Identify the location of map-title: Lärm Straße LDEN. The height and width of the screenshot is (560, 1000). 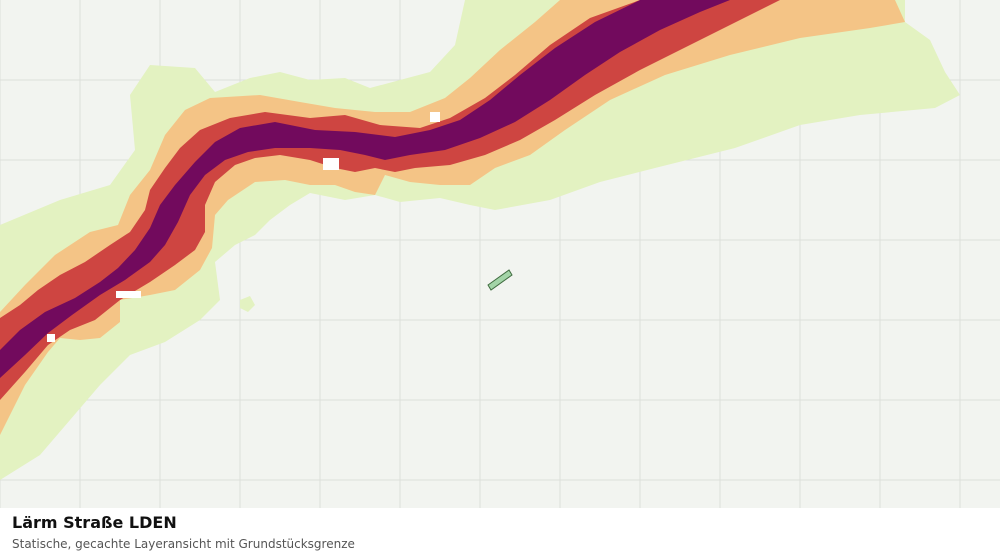
(94, 522).